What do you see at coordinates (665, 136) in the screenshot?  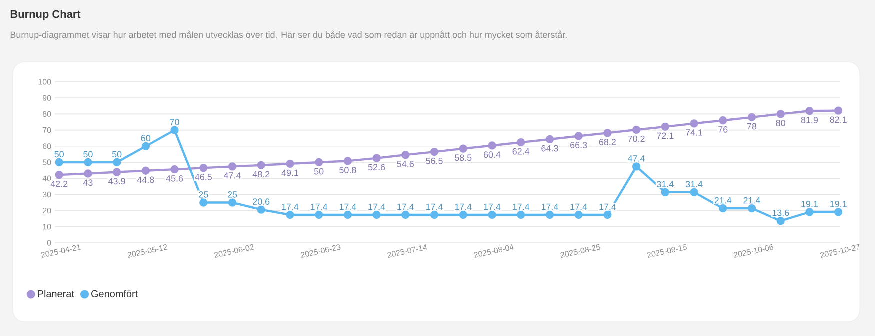 I see `data-label: 72.1` at bounding box center [665, 136].